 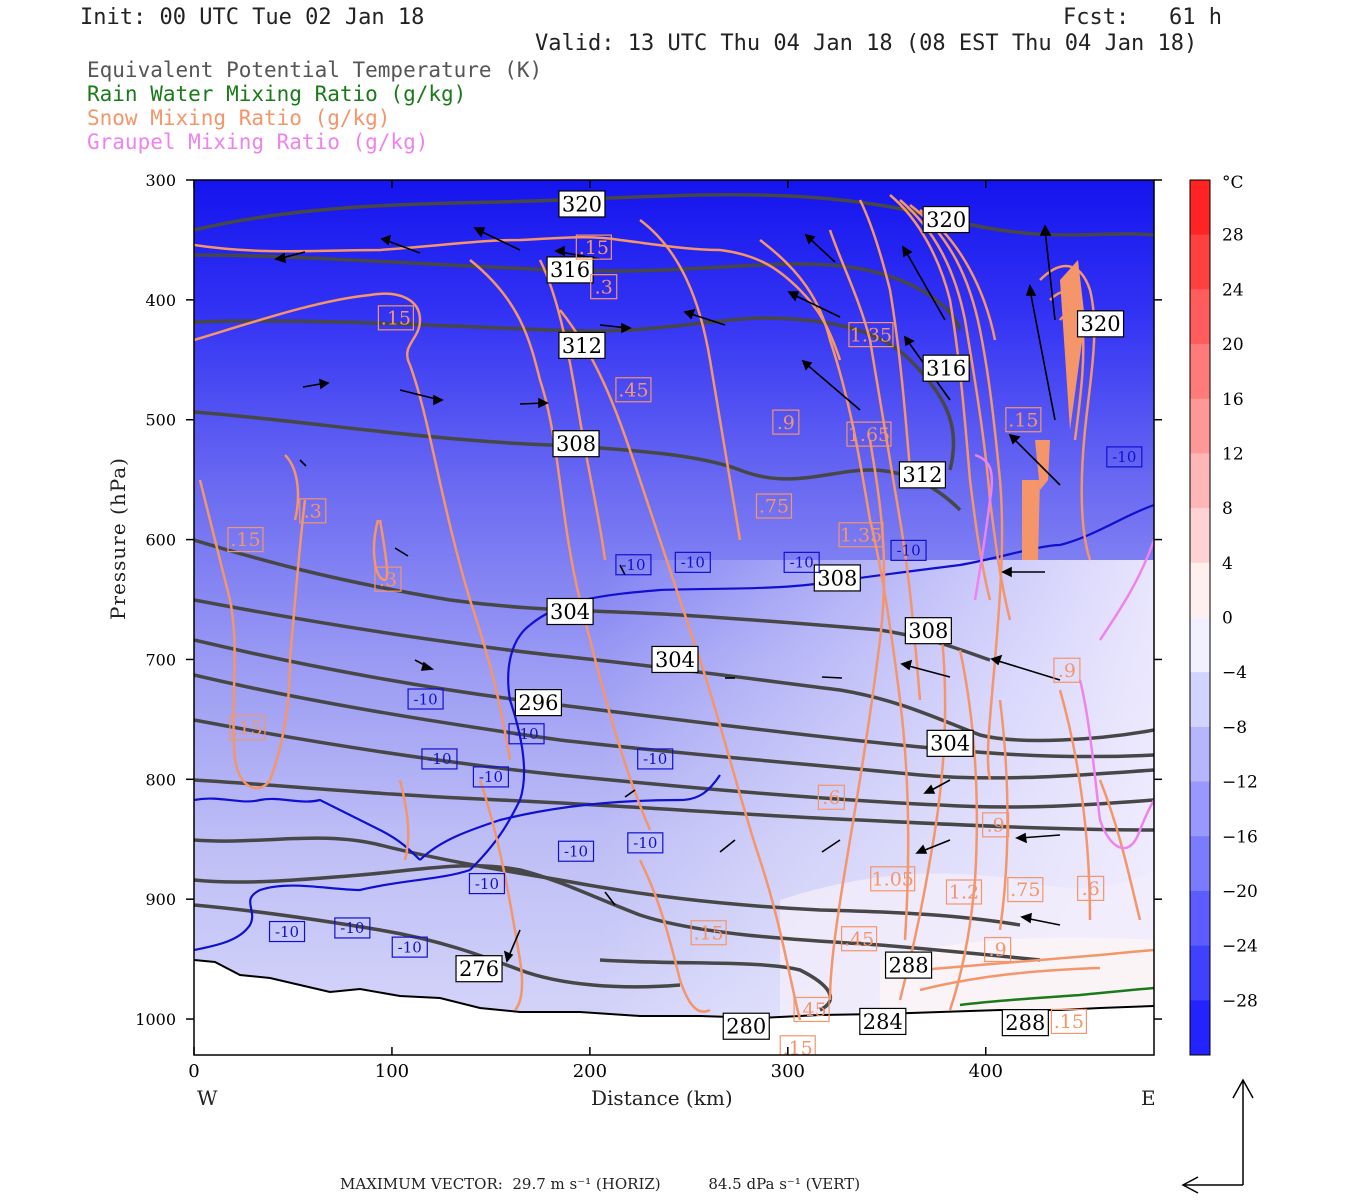 I want to click on theta-e-label: 296, so click(x=538, y=703).